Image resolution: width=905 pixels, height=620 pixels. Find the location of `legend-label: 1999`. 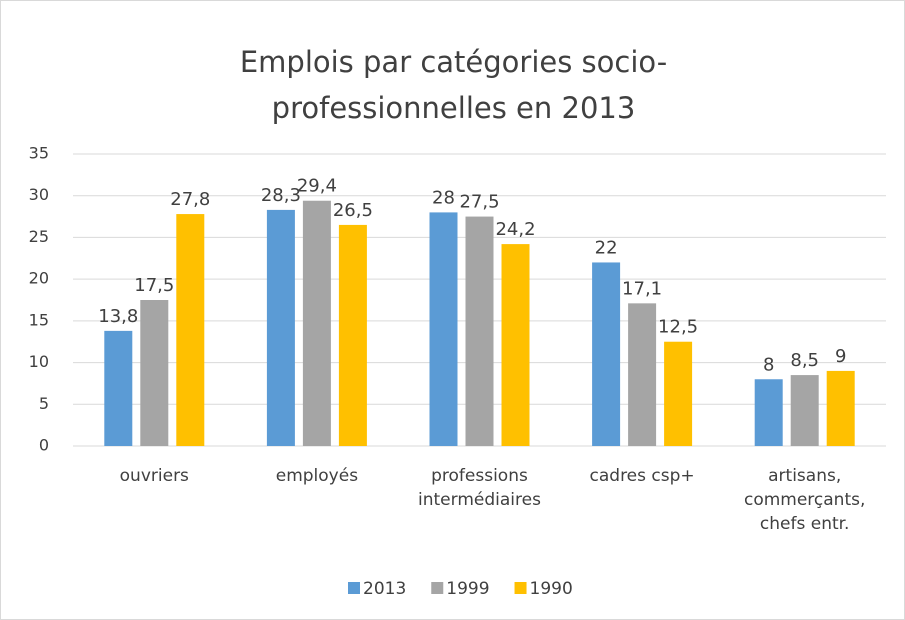

legend-label: 1999 is located at coordinates (467, 589).